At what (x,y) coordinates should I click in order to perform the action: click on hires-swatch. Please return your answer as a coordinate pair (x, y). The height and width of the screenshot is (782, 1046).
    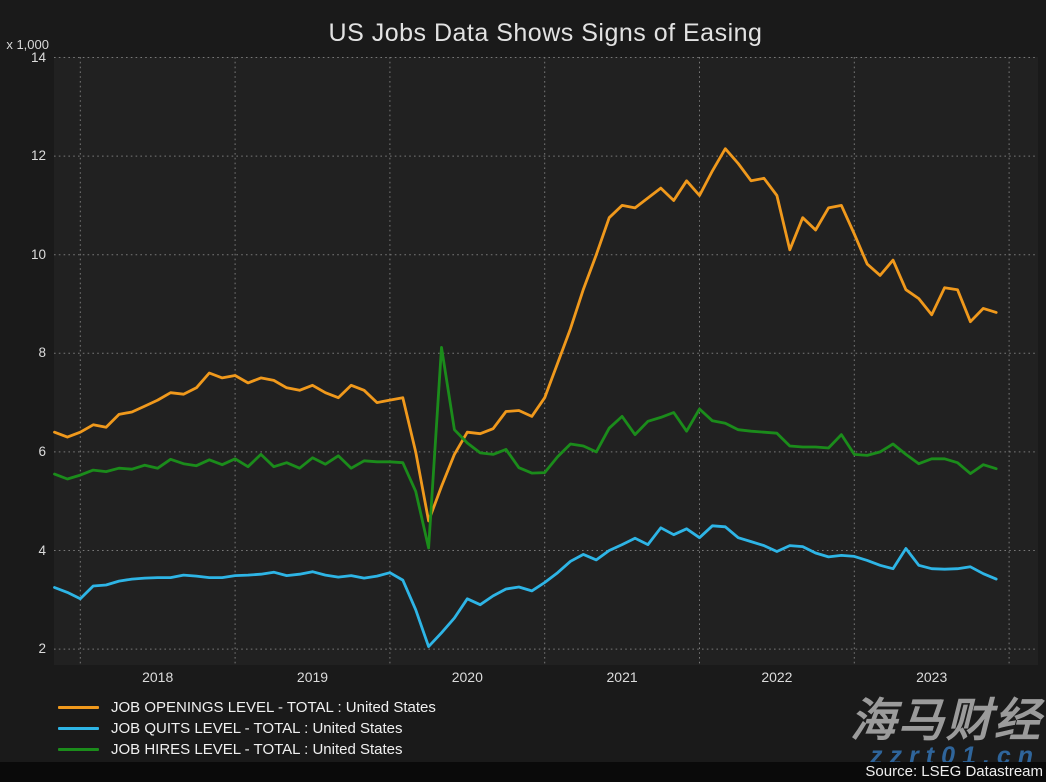
    Looking at the image, I should click on (78, 749).